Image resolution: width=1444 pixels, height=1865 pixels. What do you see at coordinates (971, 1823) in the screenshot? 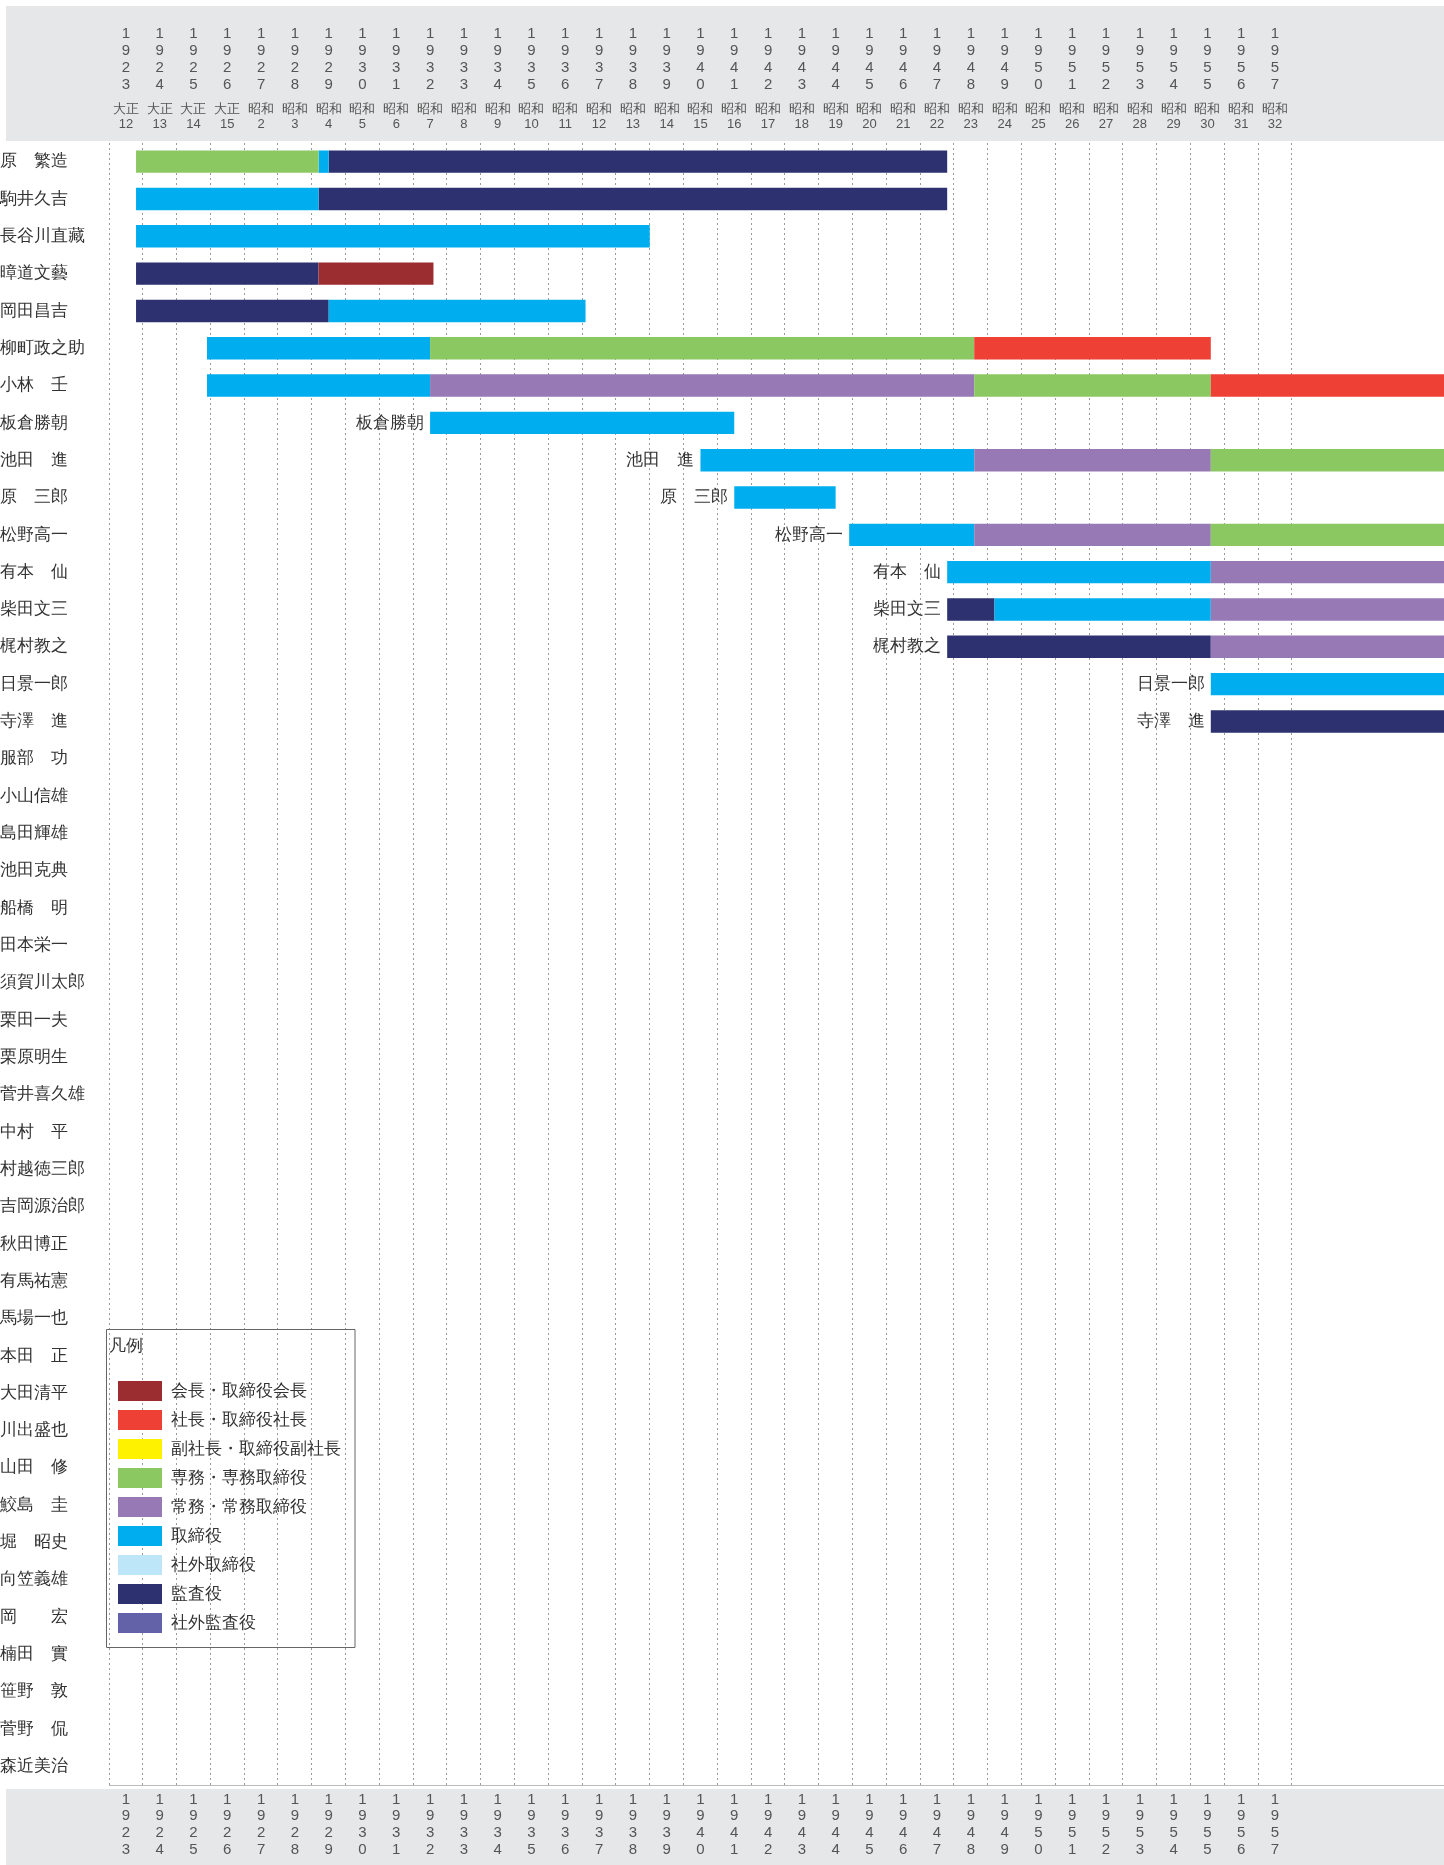
I see `x-tick-label: 1 9 4 8` at bounding box center [971, 1823].